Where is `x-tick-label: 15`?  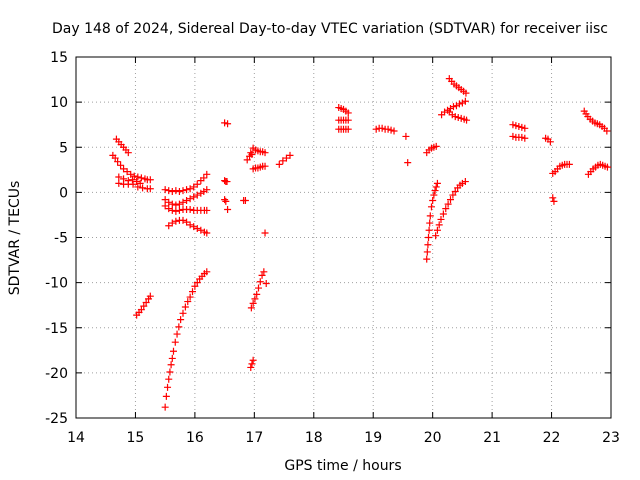
x-tick-label: 15 is located at coordinates (136, 438).